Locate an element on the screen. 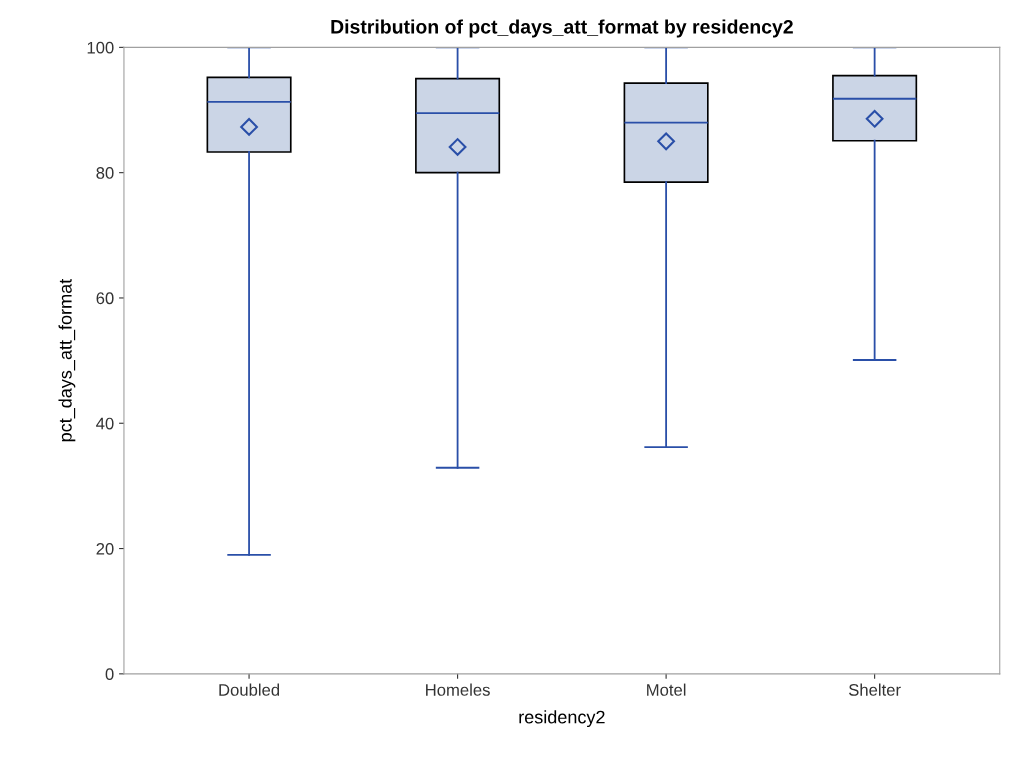 Image resolution: width=1016 pixels, height=764 pixels. y-tick-label: 20 is located at coordinates (105, 548).